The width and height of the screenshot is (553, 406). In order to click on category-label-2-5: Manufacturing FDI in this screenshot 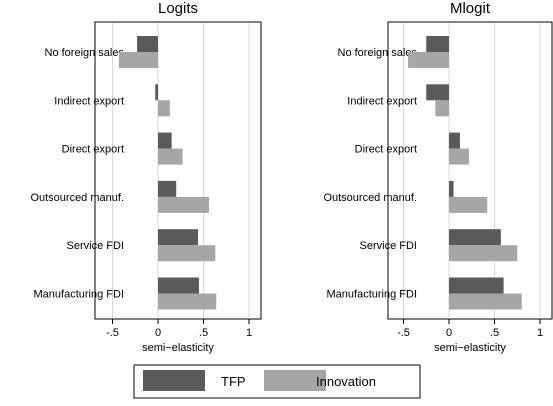, I will do `click(372, 295)`.